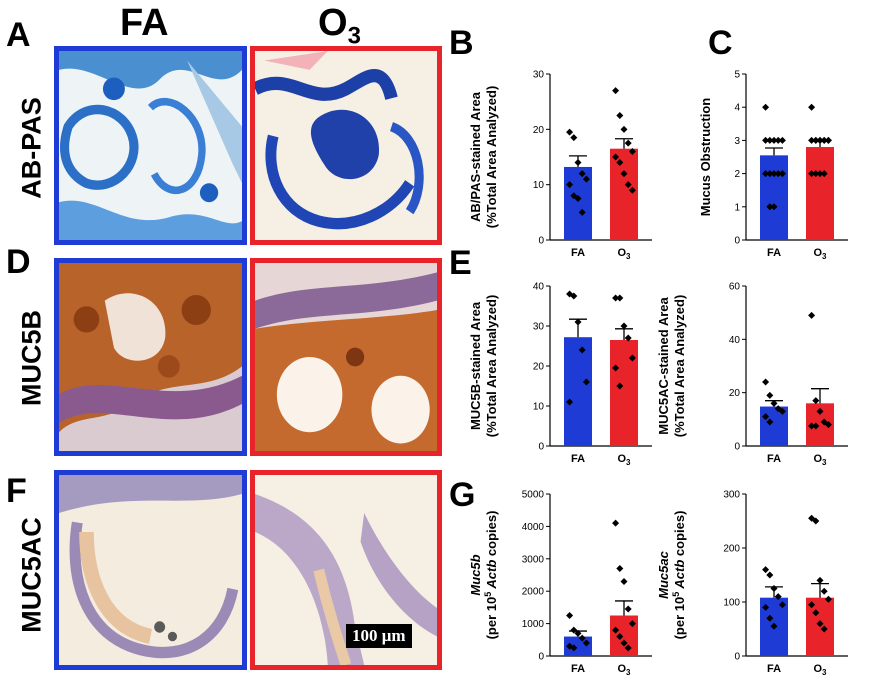 The image size is (886, 680). I want to click on y-axis-label-gene: Muc5ac, so click(663, 574).